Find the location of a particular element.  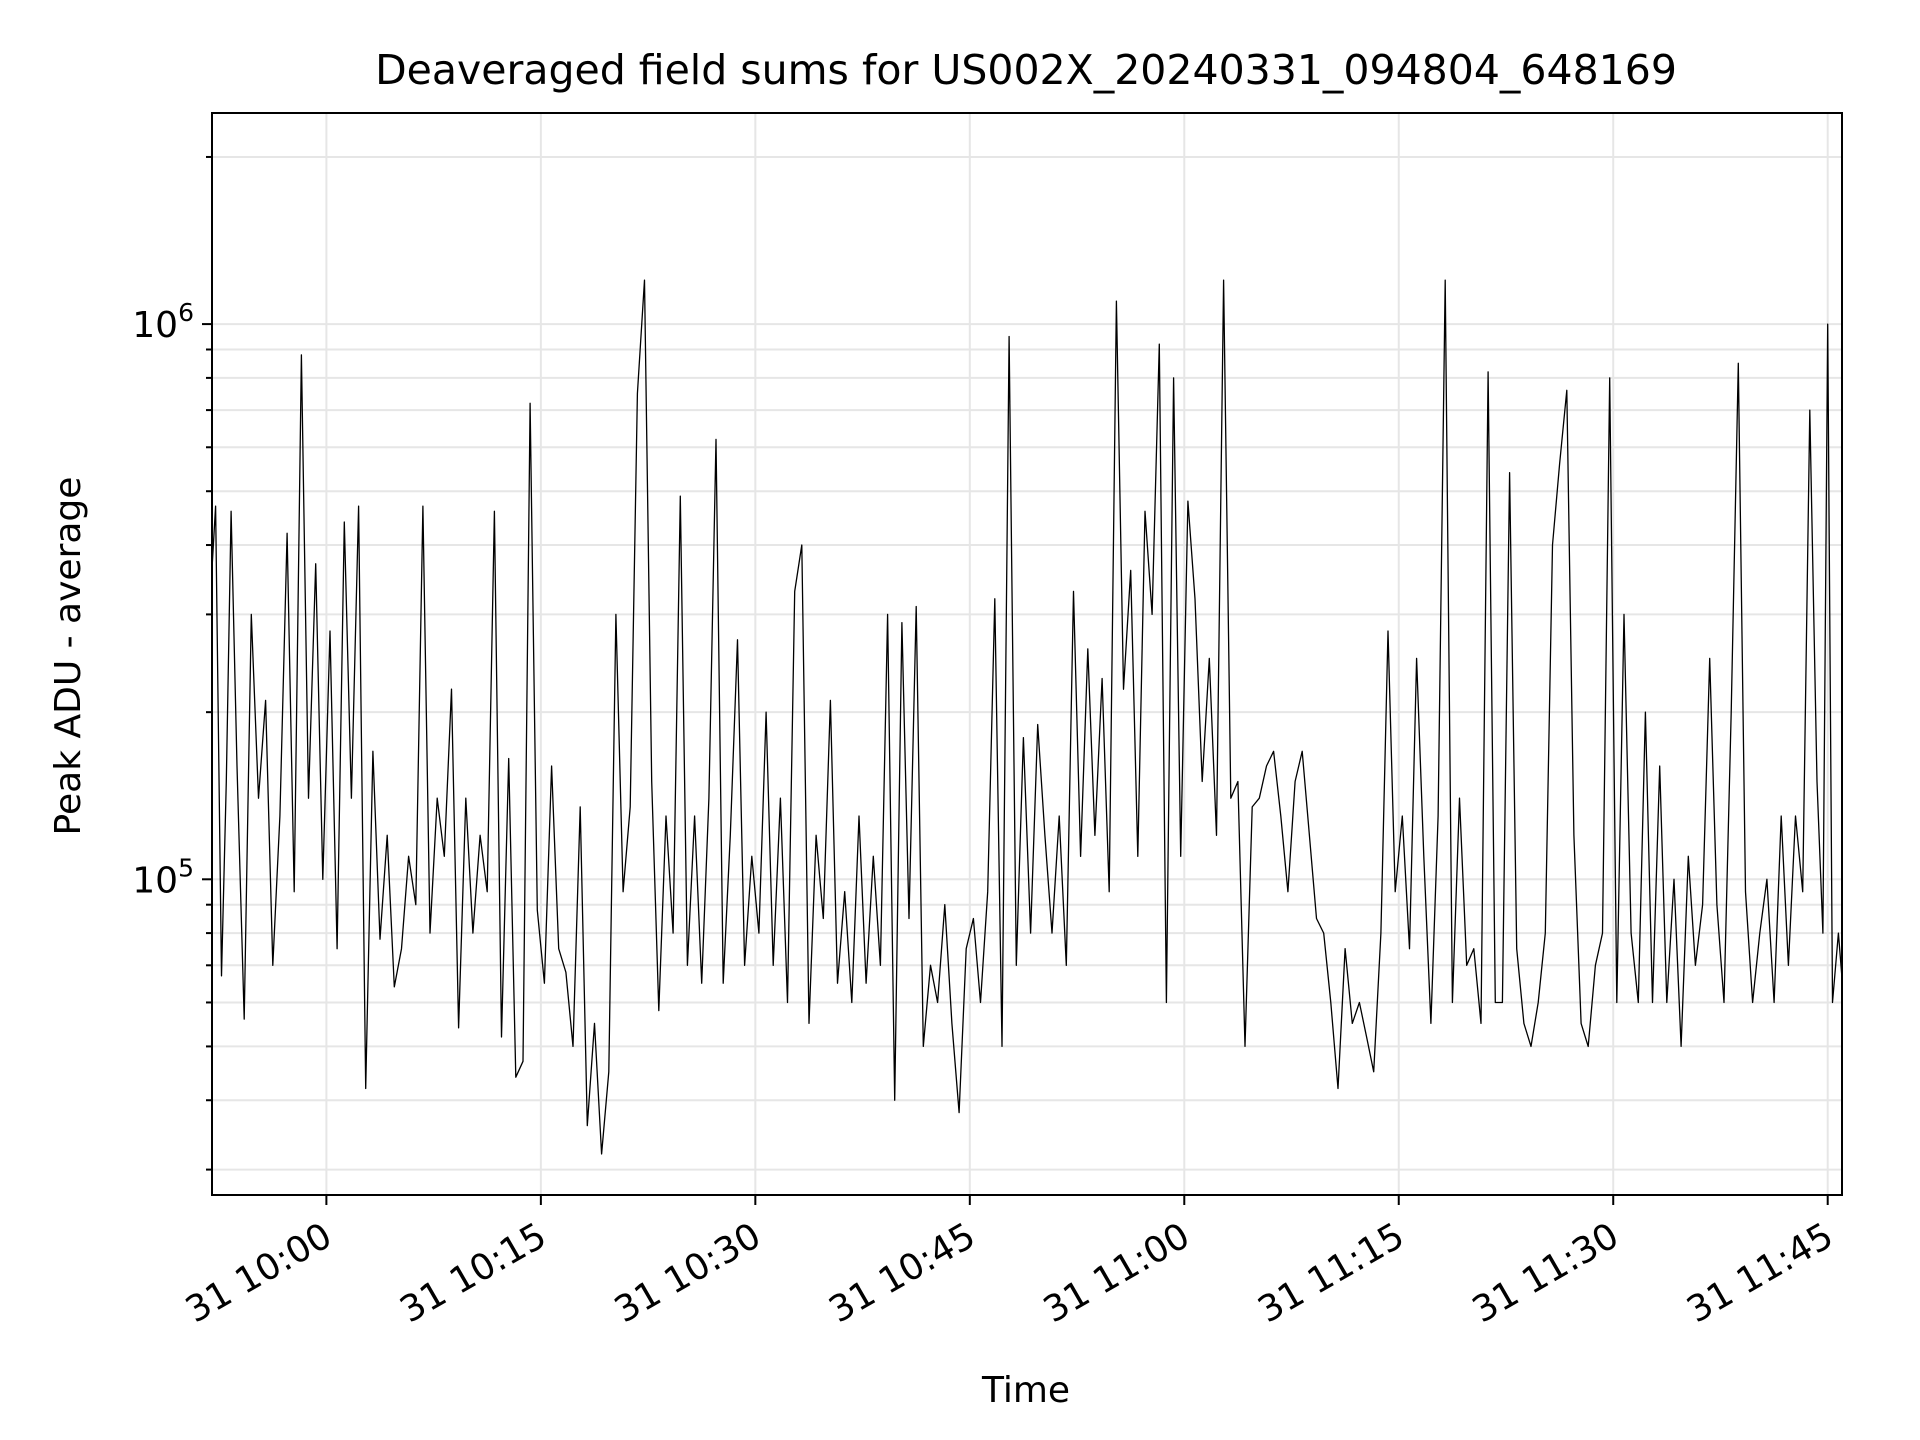

x-axis-label: Time is located at coordinates (1025, 1390).